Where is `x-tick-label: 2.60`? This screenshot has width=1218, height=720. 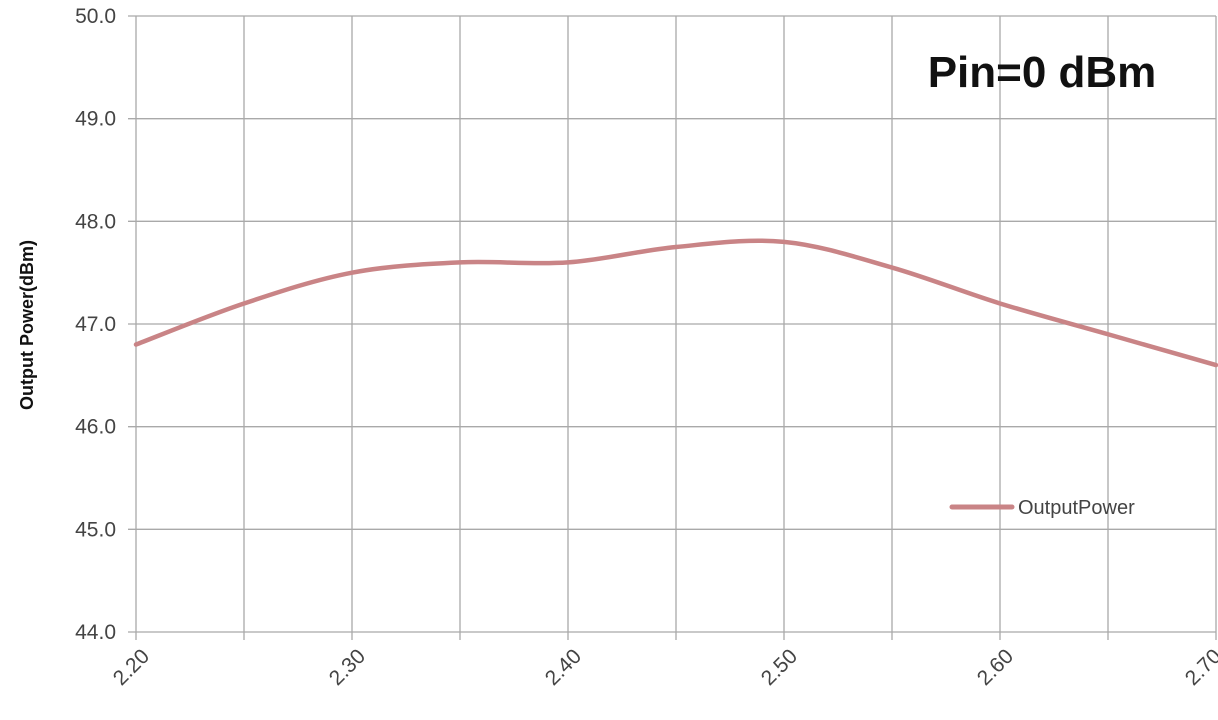
x-tick-label: 2.60 is located at coordinates (995, 667).